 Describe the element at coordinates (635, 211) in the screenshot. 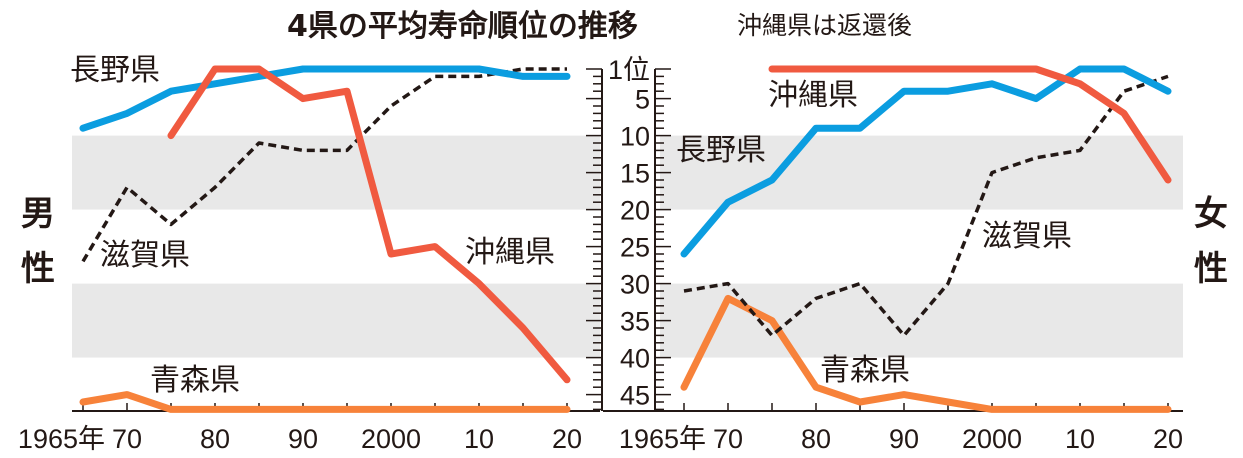

I see `y-tick-label: 20` at that location.